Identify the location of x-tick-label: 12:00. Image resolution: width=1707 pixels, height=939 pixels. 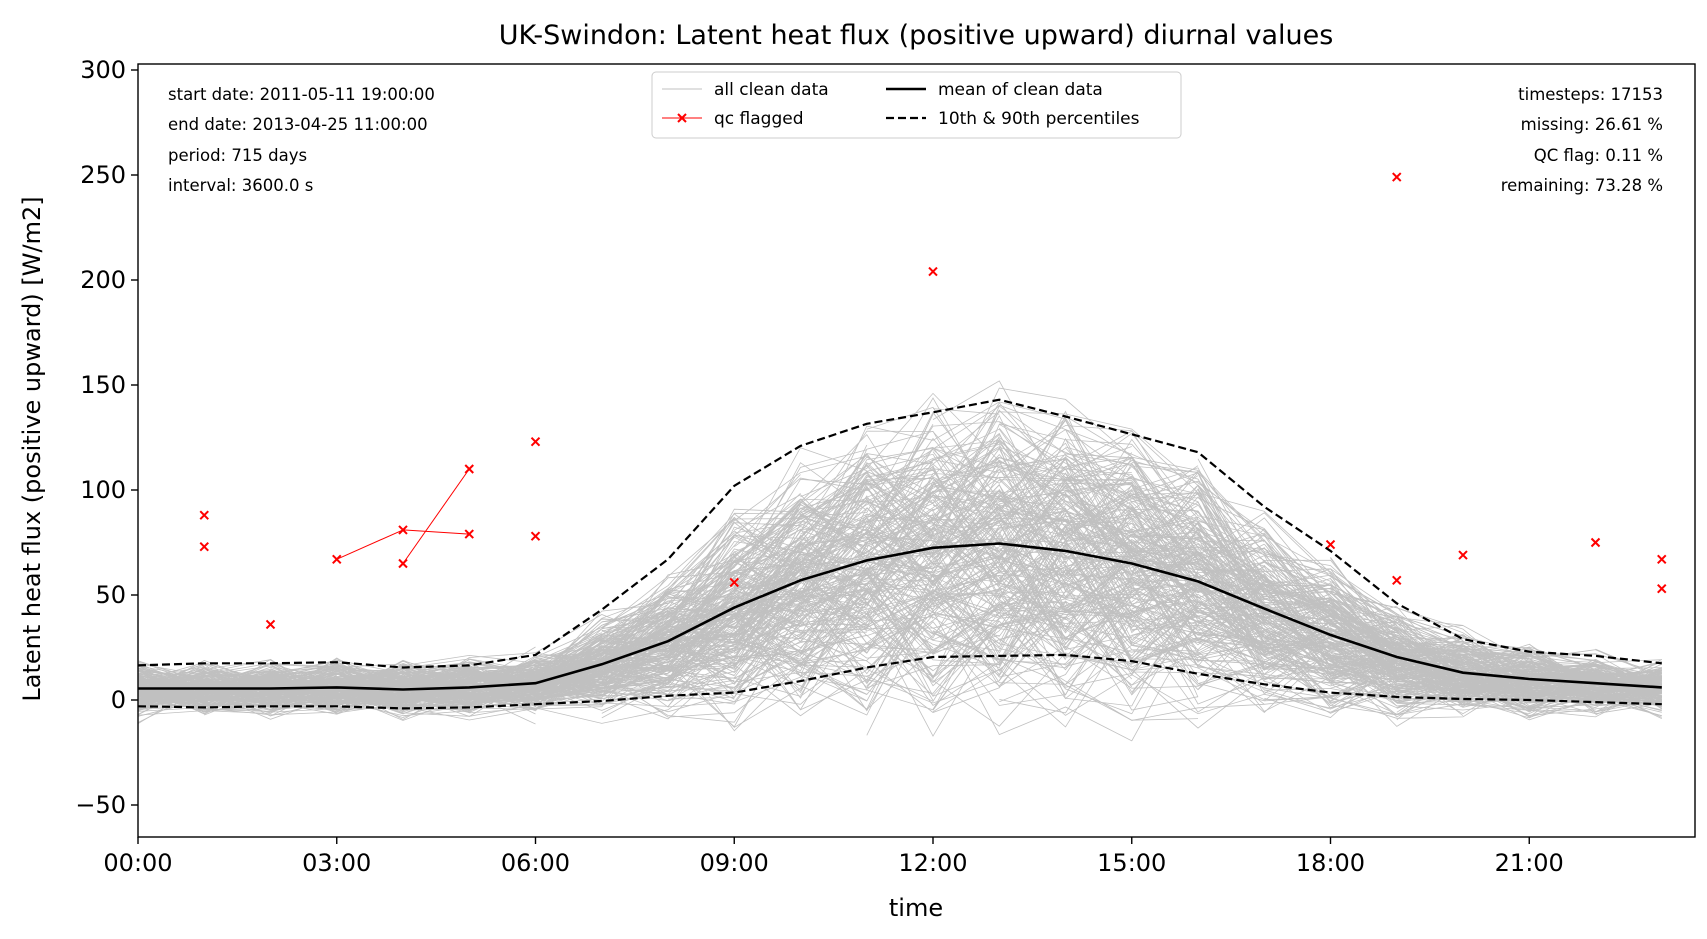
(932, 863).